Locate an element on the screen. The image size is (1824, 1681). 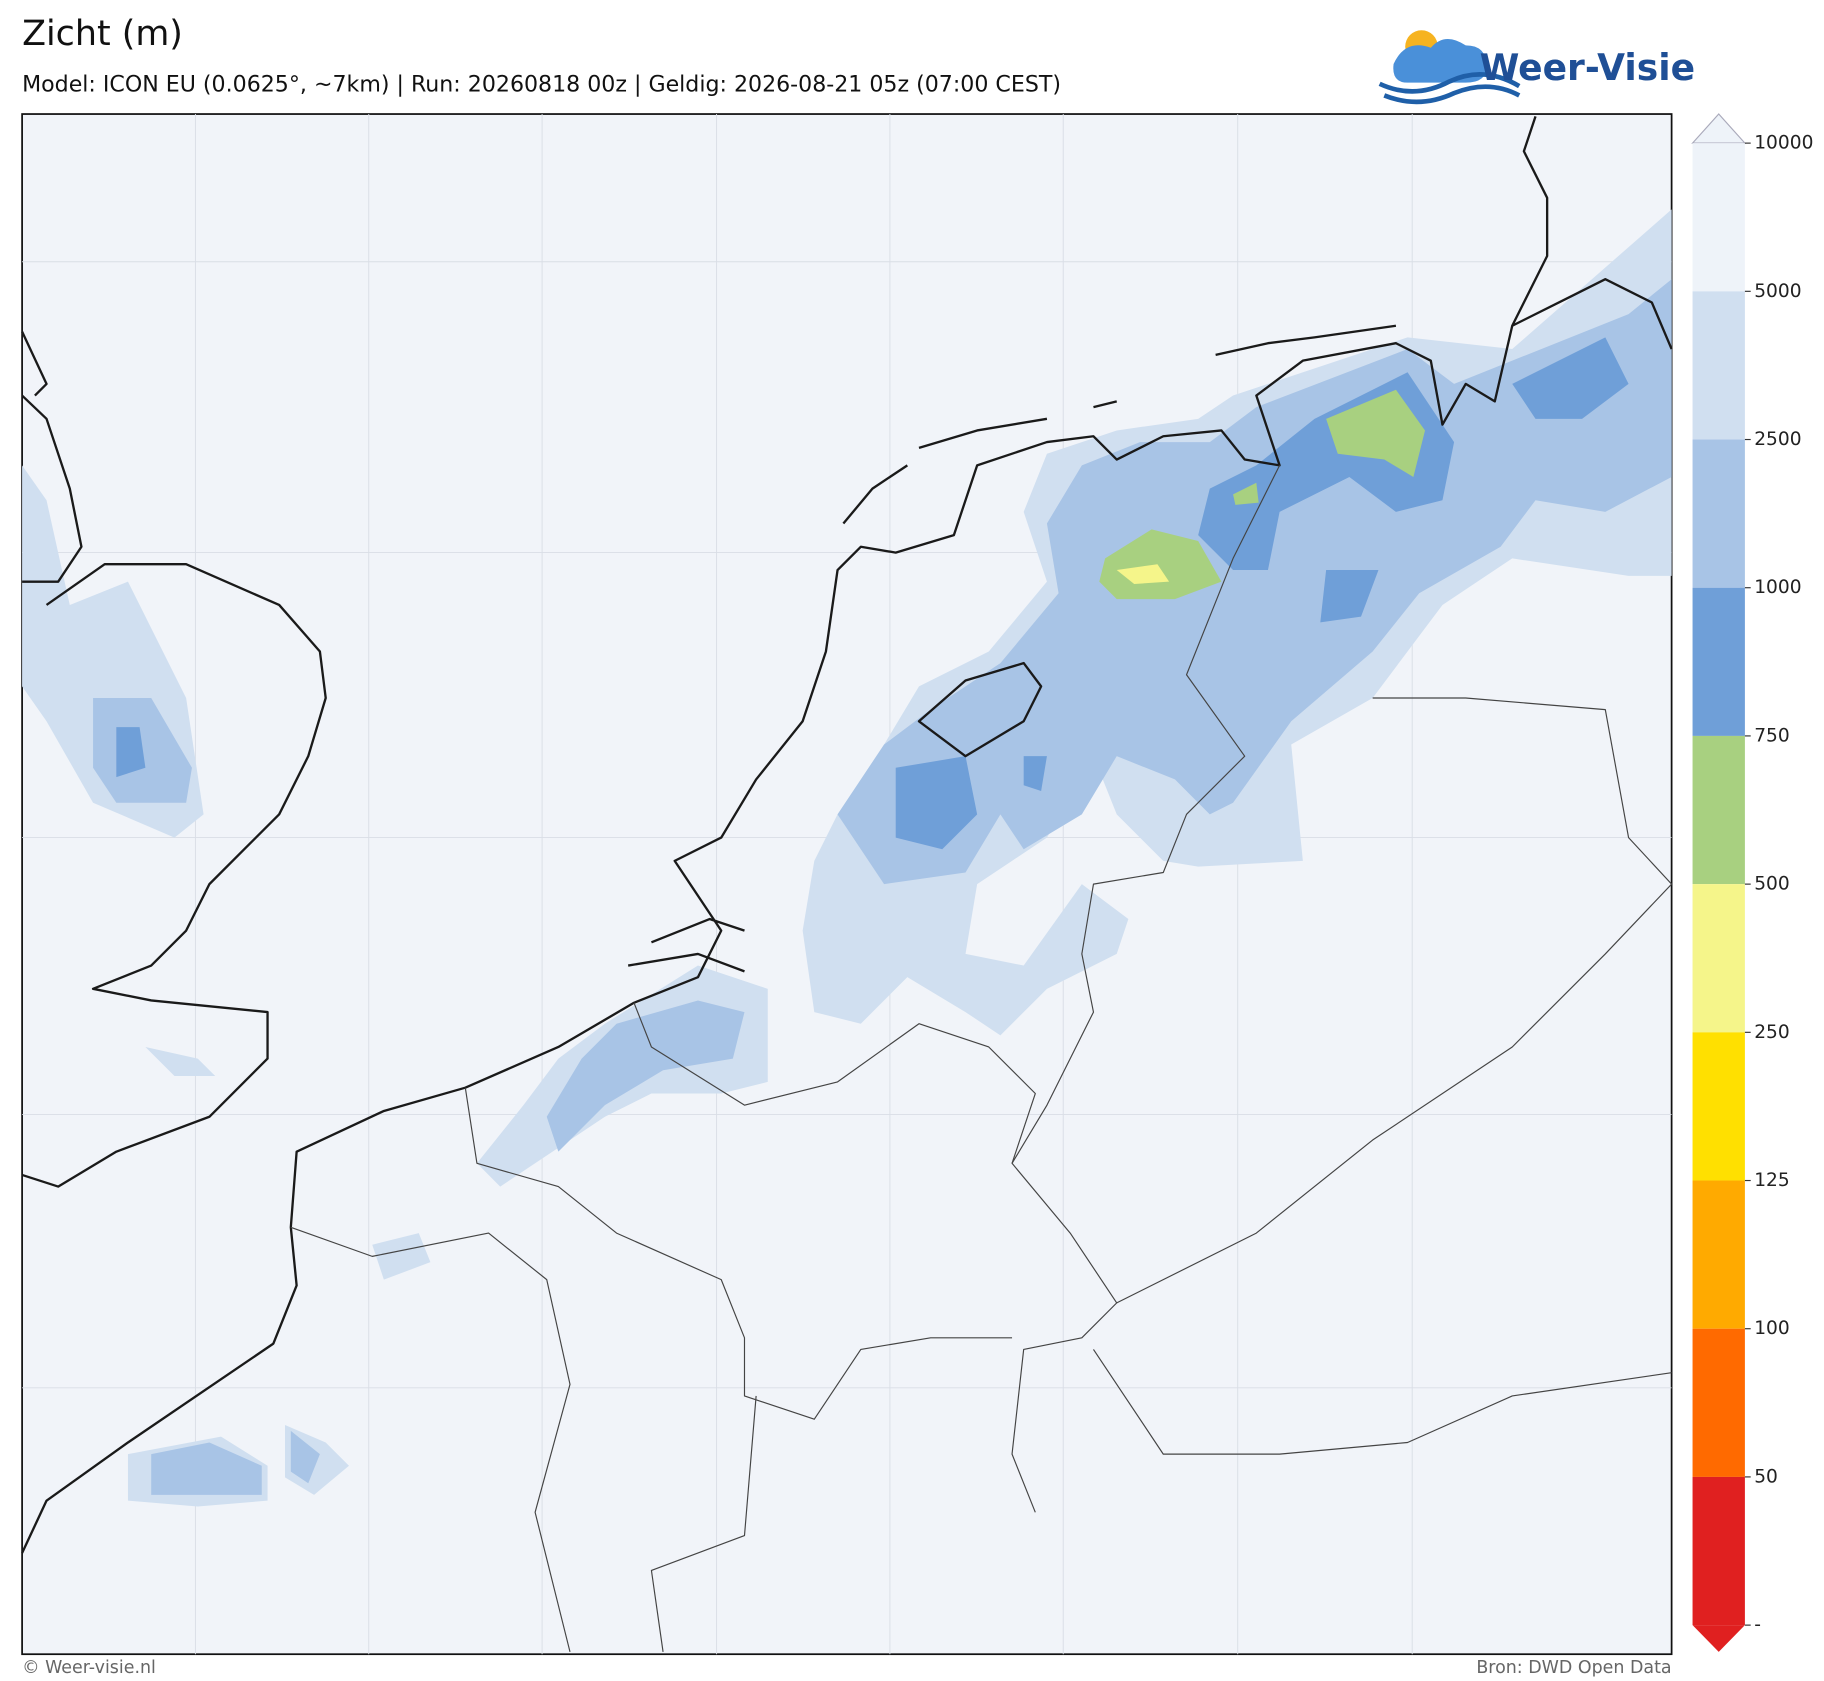
colorbar-arrow-top is located at coordinates (1719, 128).